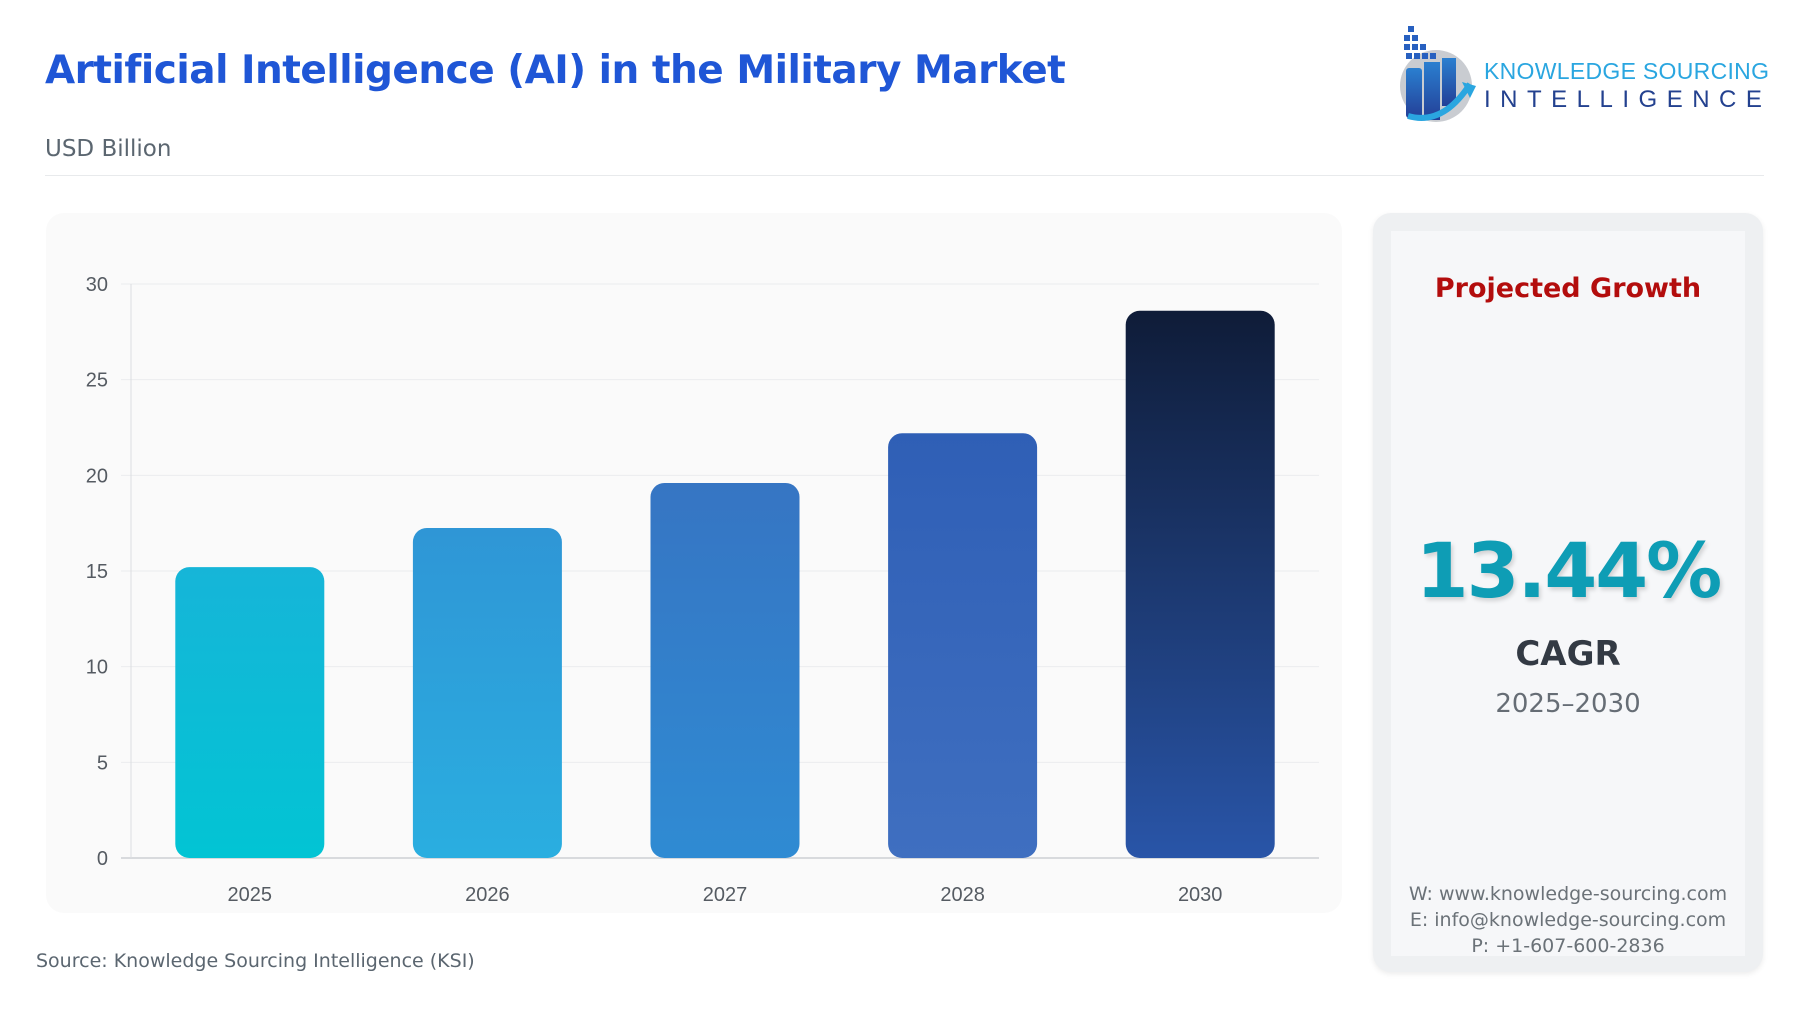 This screenshot has width=1800, height=1012. Describe the element at coordinates (963, 645) in the screenshot. I see `bar-2028` at that location.